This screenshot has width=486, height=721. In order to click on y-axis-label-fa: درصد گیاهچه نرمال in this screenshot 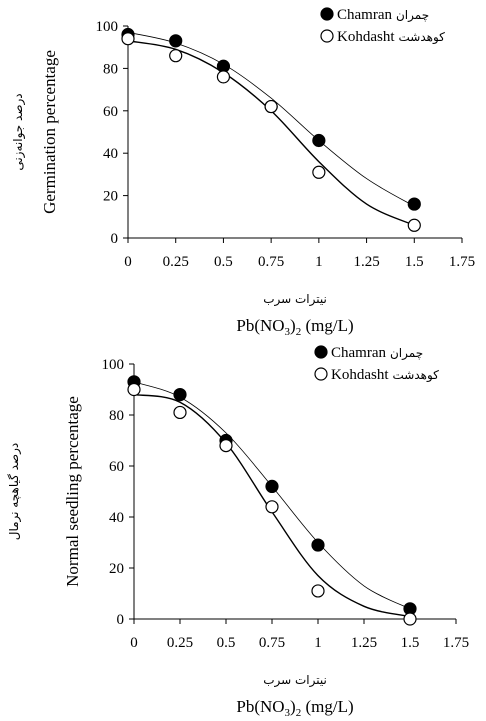, I will do `click(14, 492)`.